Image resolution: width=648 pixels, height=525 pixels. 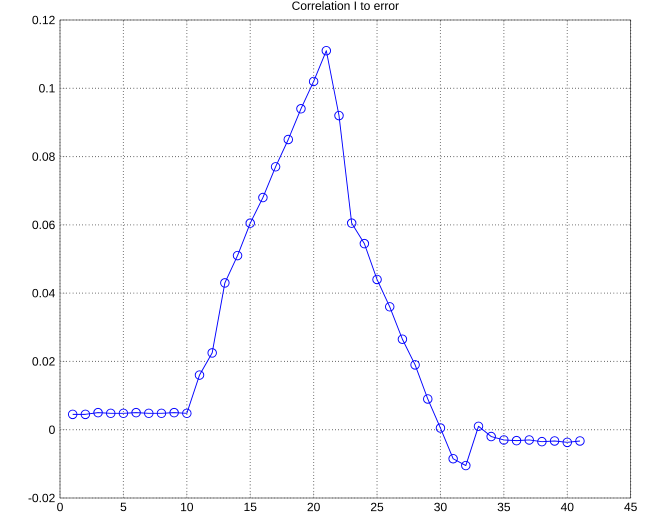 What do you see at coordinates (630, 507) in the screenshot?
I see `x-tick-label: 45` at bounding box center [630, 507].